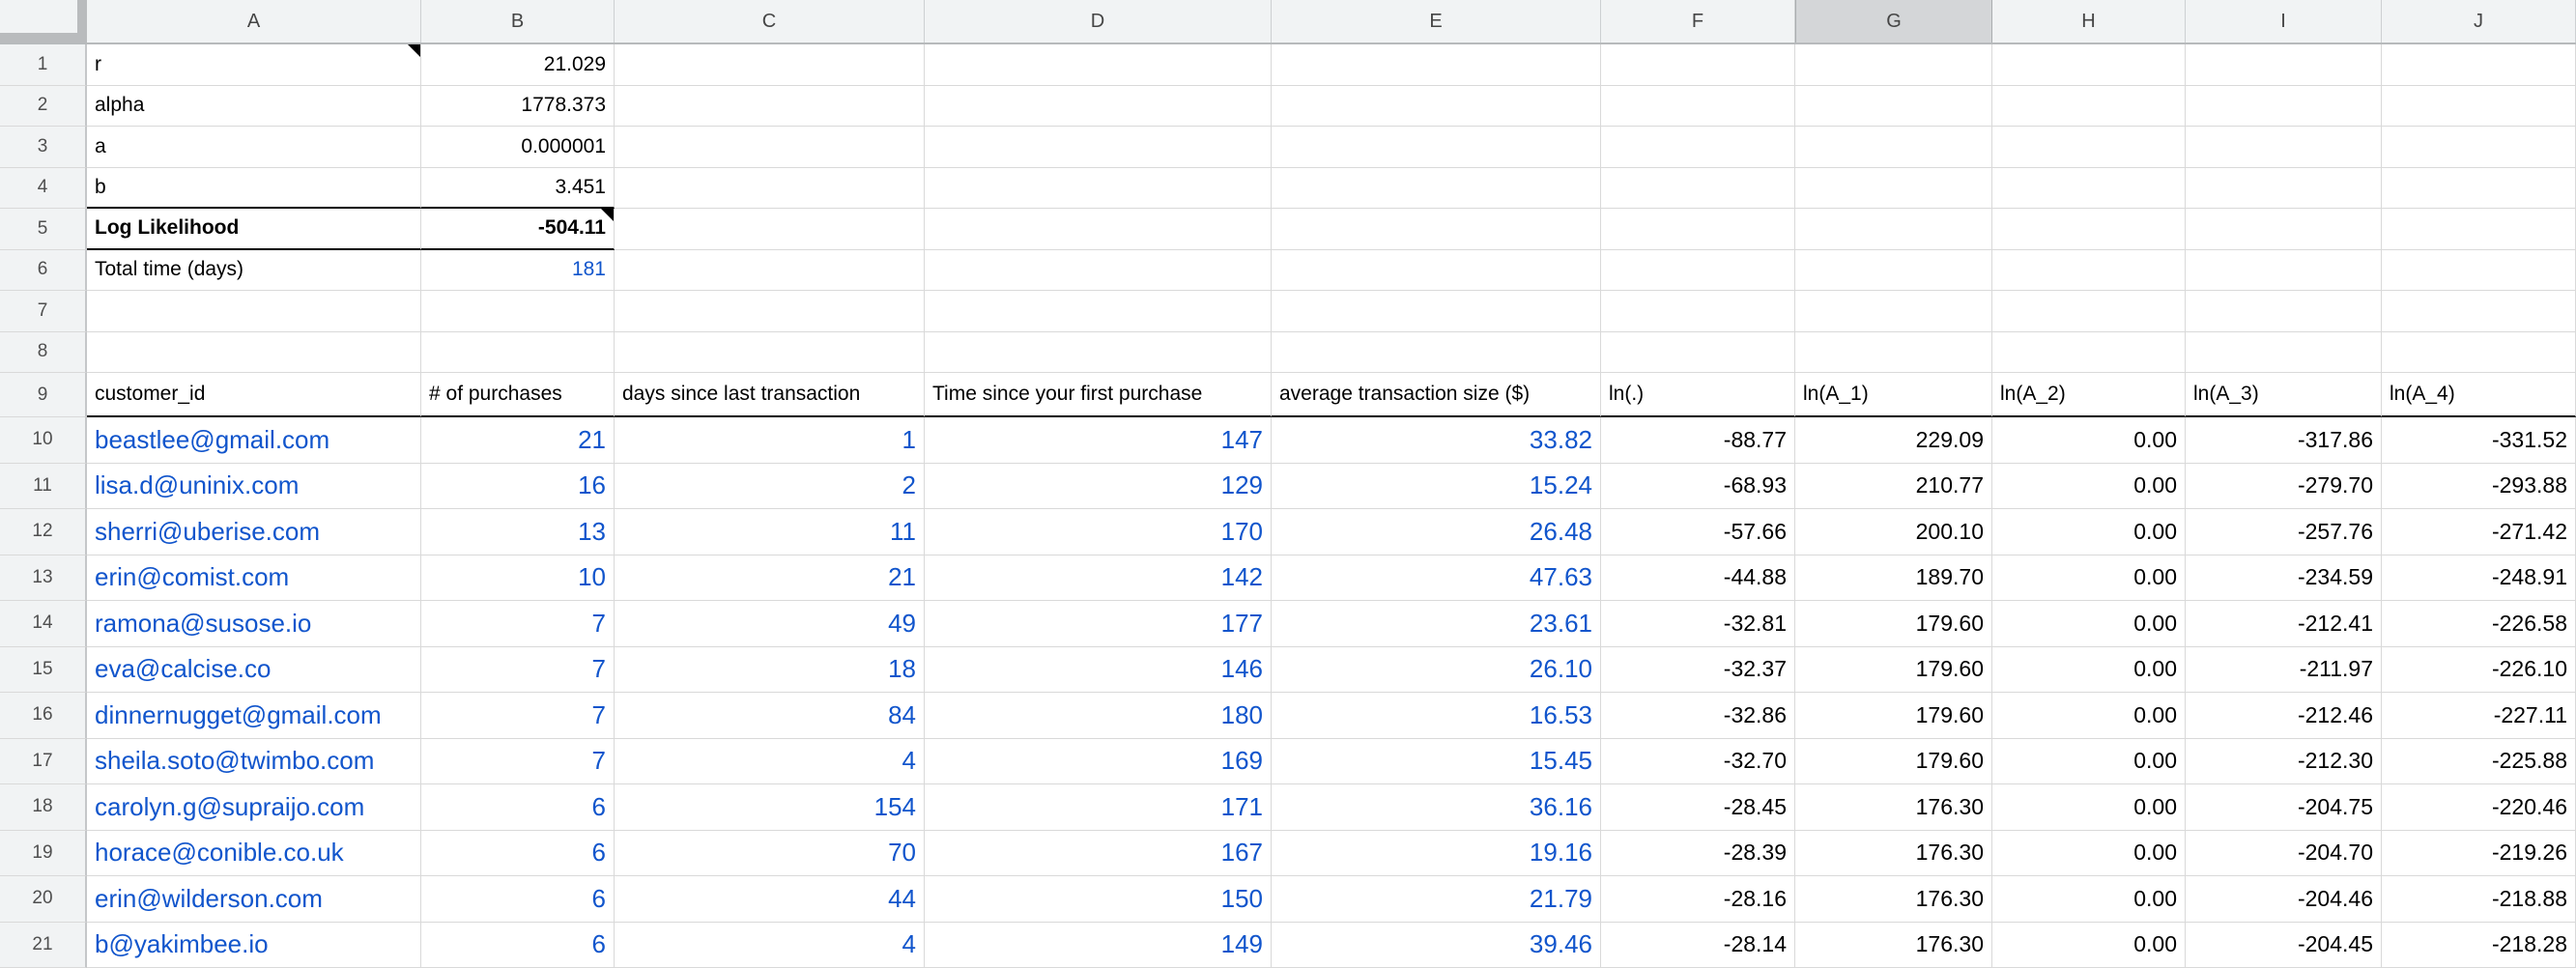  What do you see at coordinates (2479, 900) in the screenshot?
I see `cell-J20: -218.88` at bounding box center [2479, 900].